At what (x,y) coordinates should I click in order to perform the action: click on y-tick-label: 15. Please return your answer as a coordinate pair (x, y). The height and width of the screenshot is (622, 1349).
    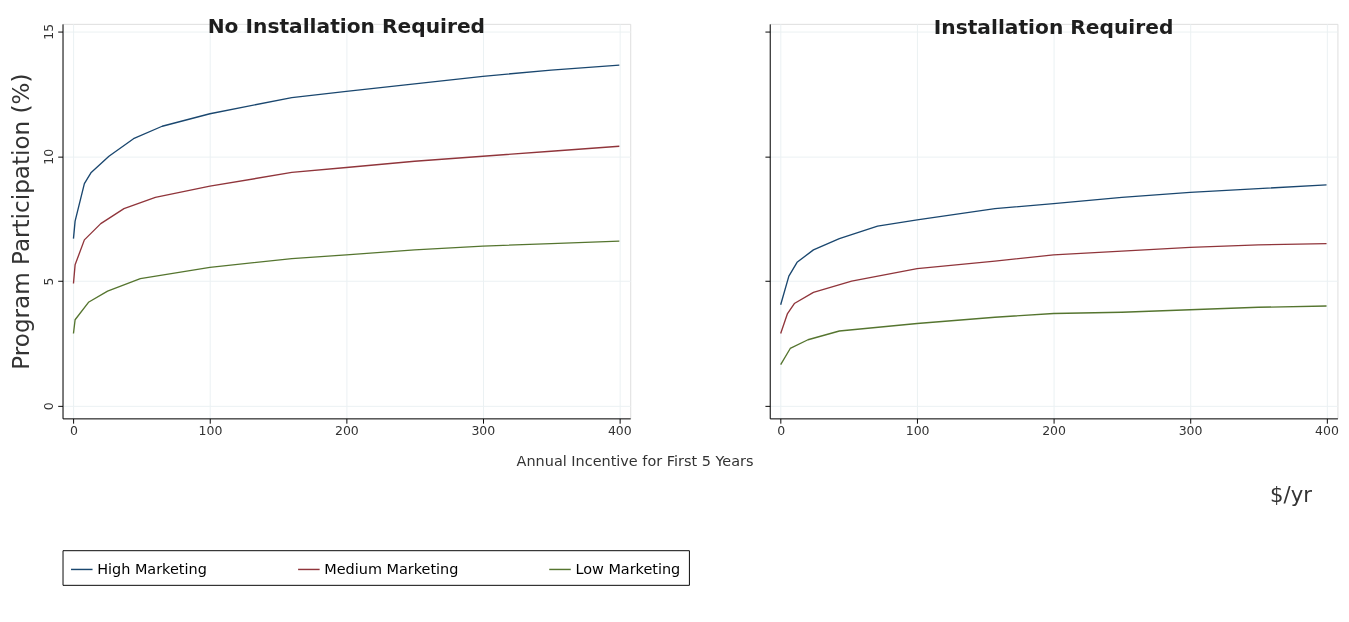
    Looking at the image, I should click on (49, 31).